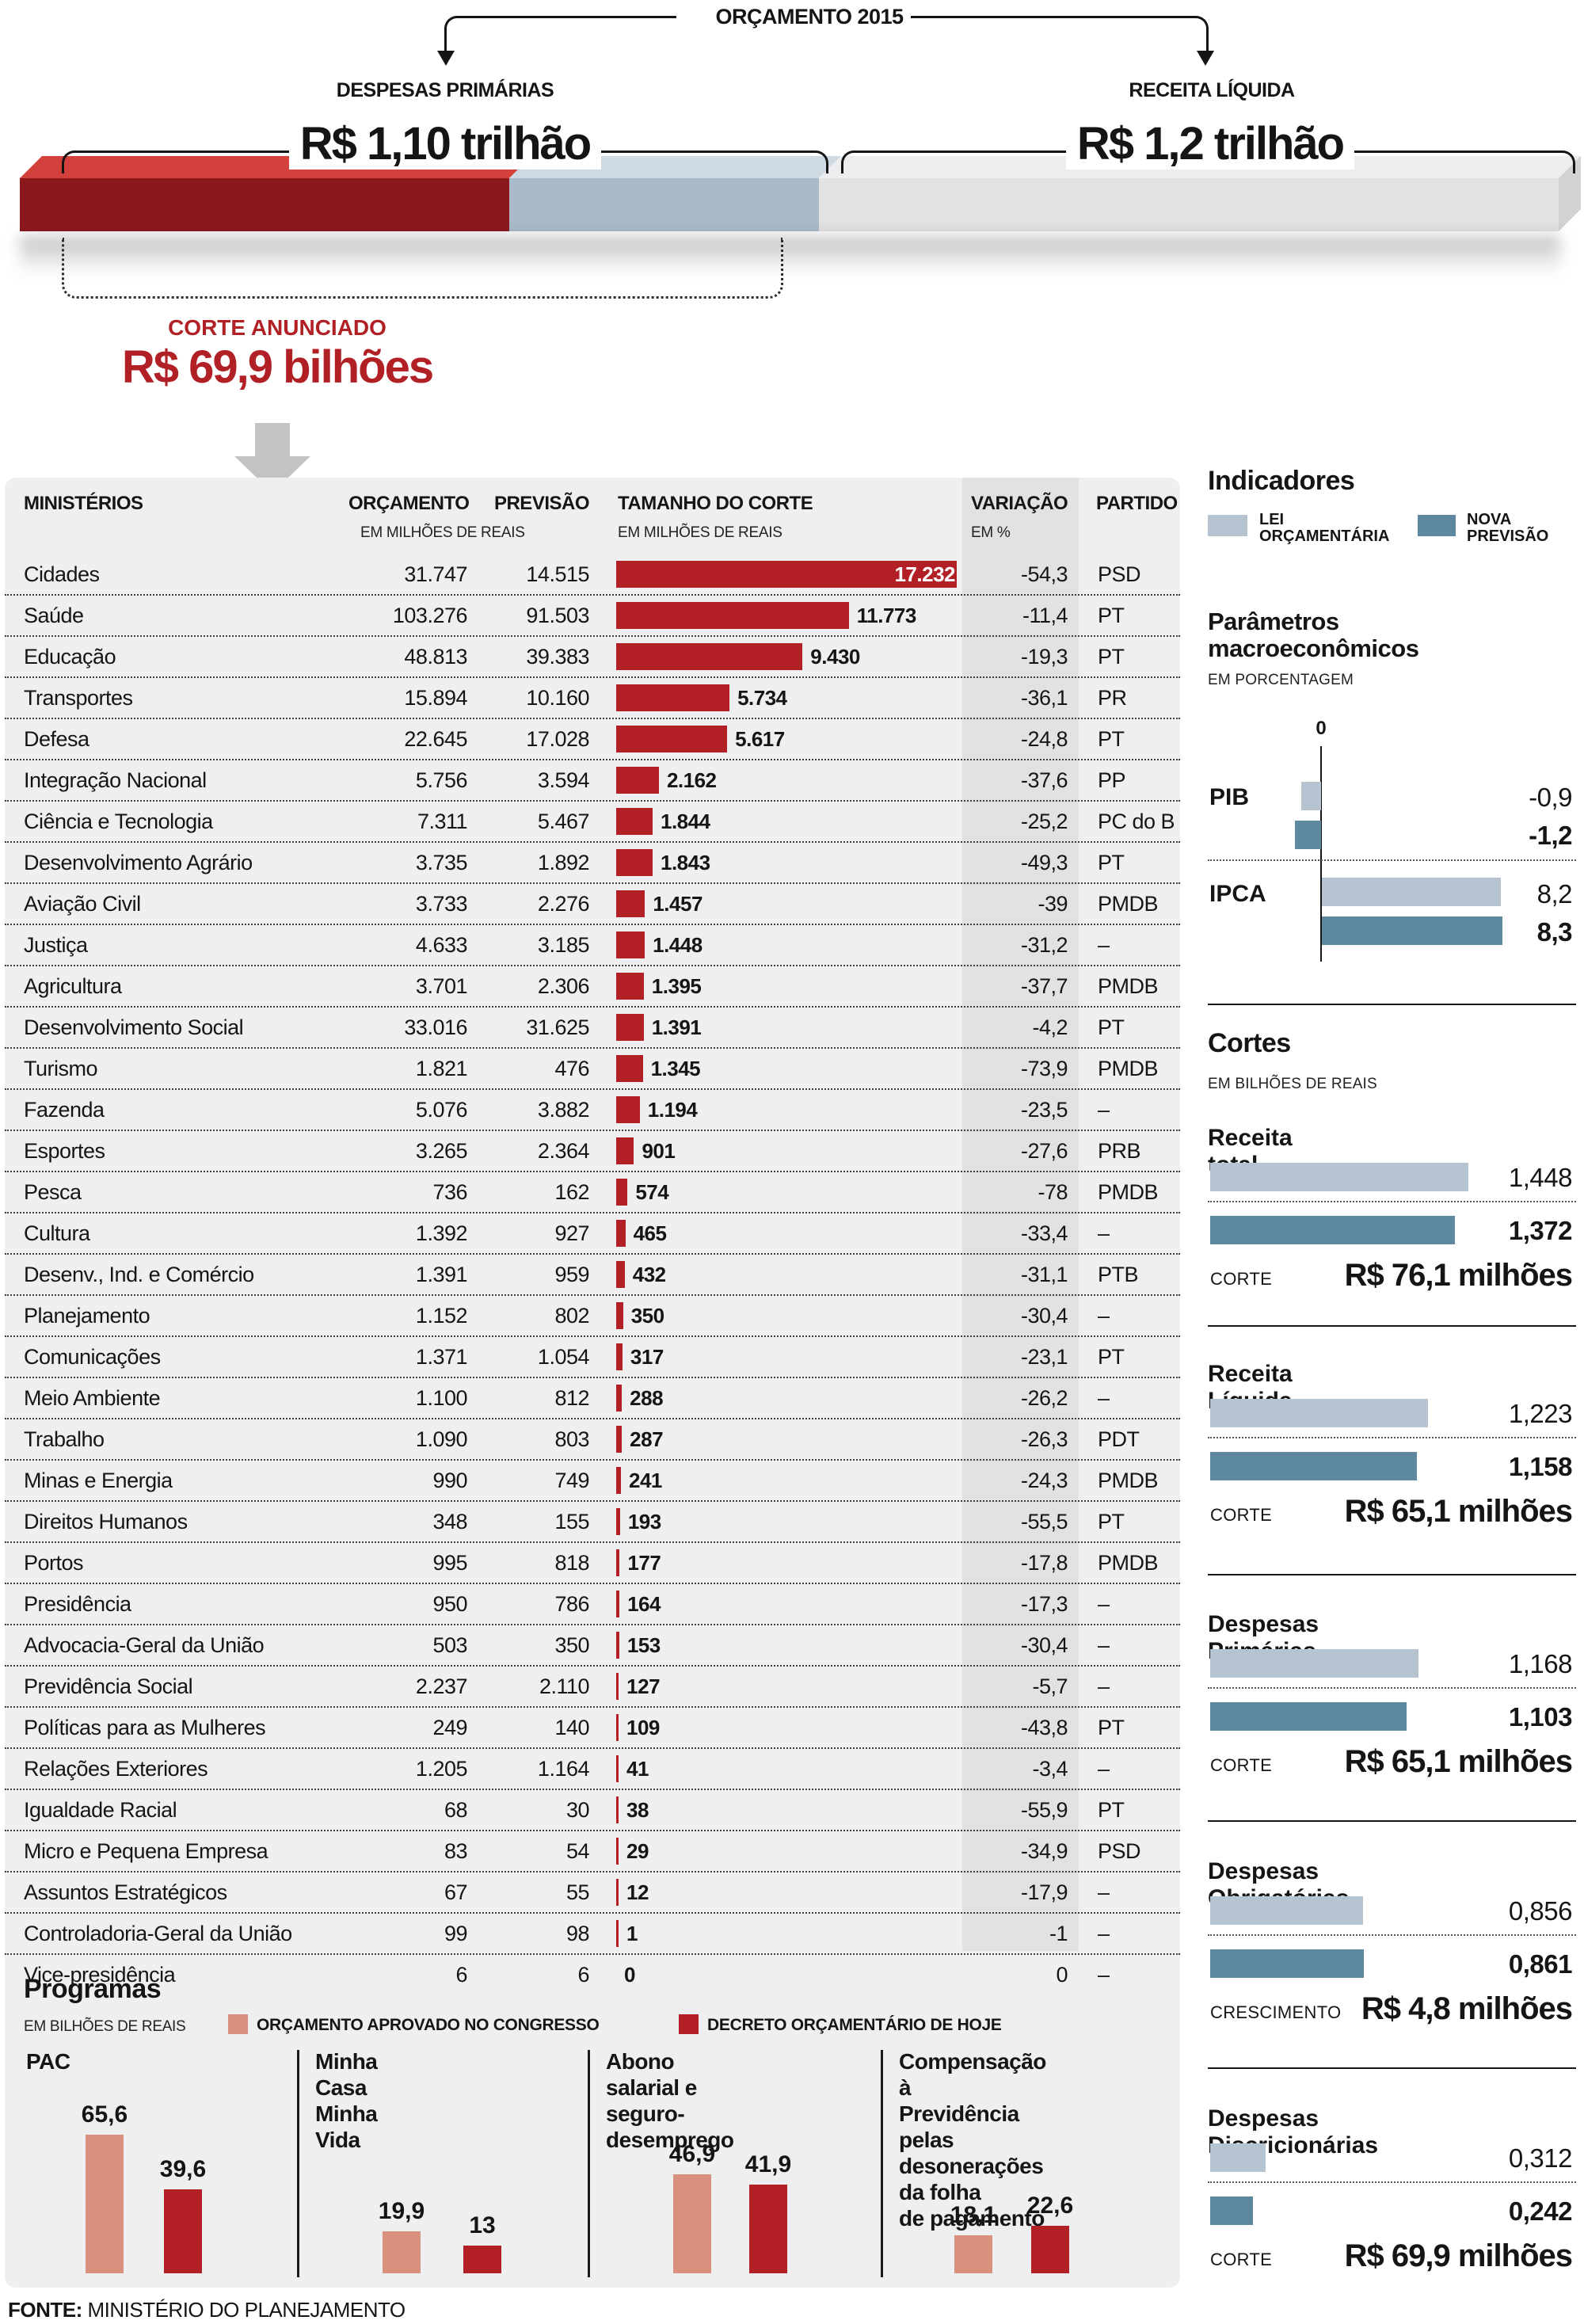  What do you see at coordinates (592, 1687) in the screenshot?
I see `table-row: Previdência Social 2.237 2.110 127 -5,7 –` at bounding box center [592, 1687].